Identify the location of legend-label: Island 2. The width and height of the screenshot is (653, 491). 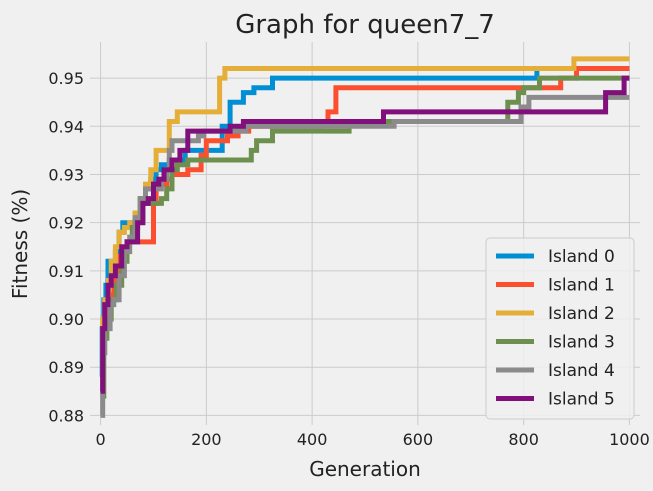
(581, 314).